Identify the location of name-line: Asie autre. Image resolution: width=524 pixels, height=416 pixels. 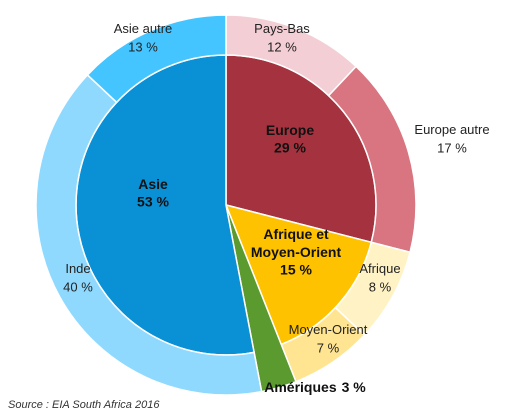
(143, 28).